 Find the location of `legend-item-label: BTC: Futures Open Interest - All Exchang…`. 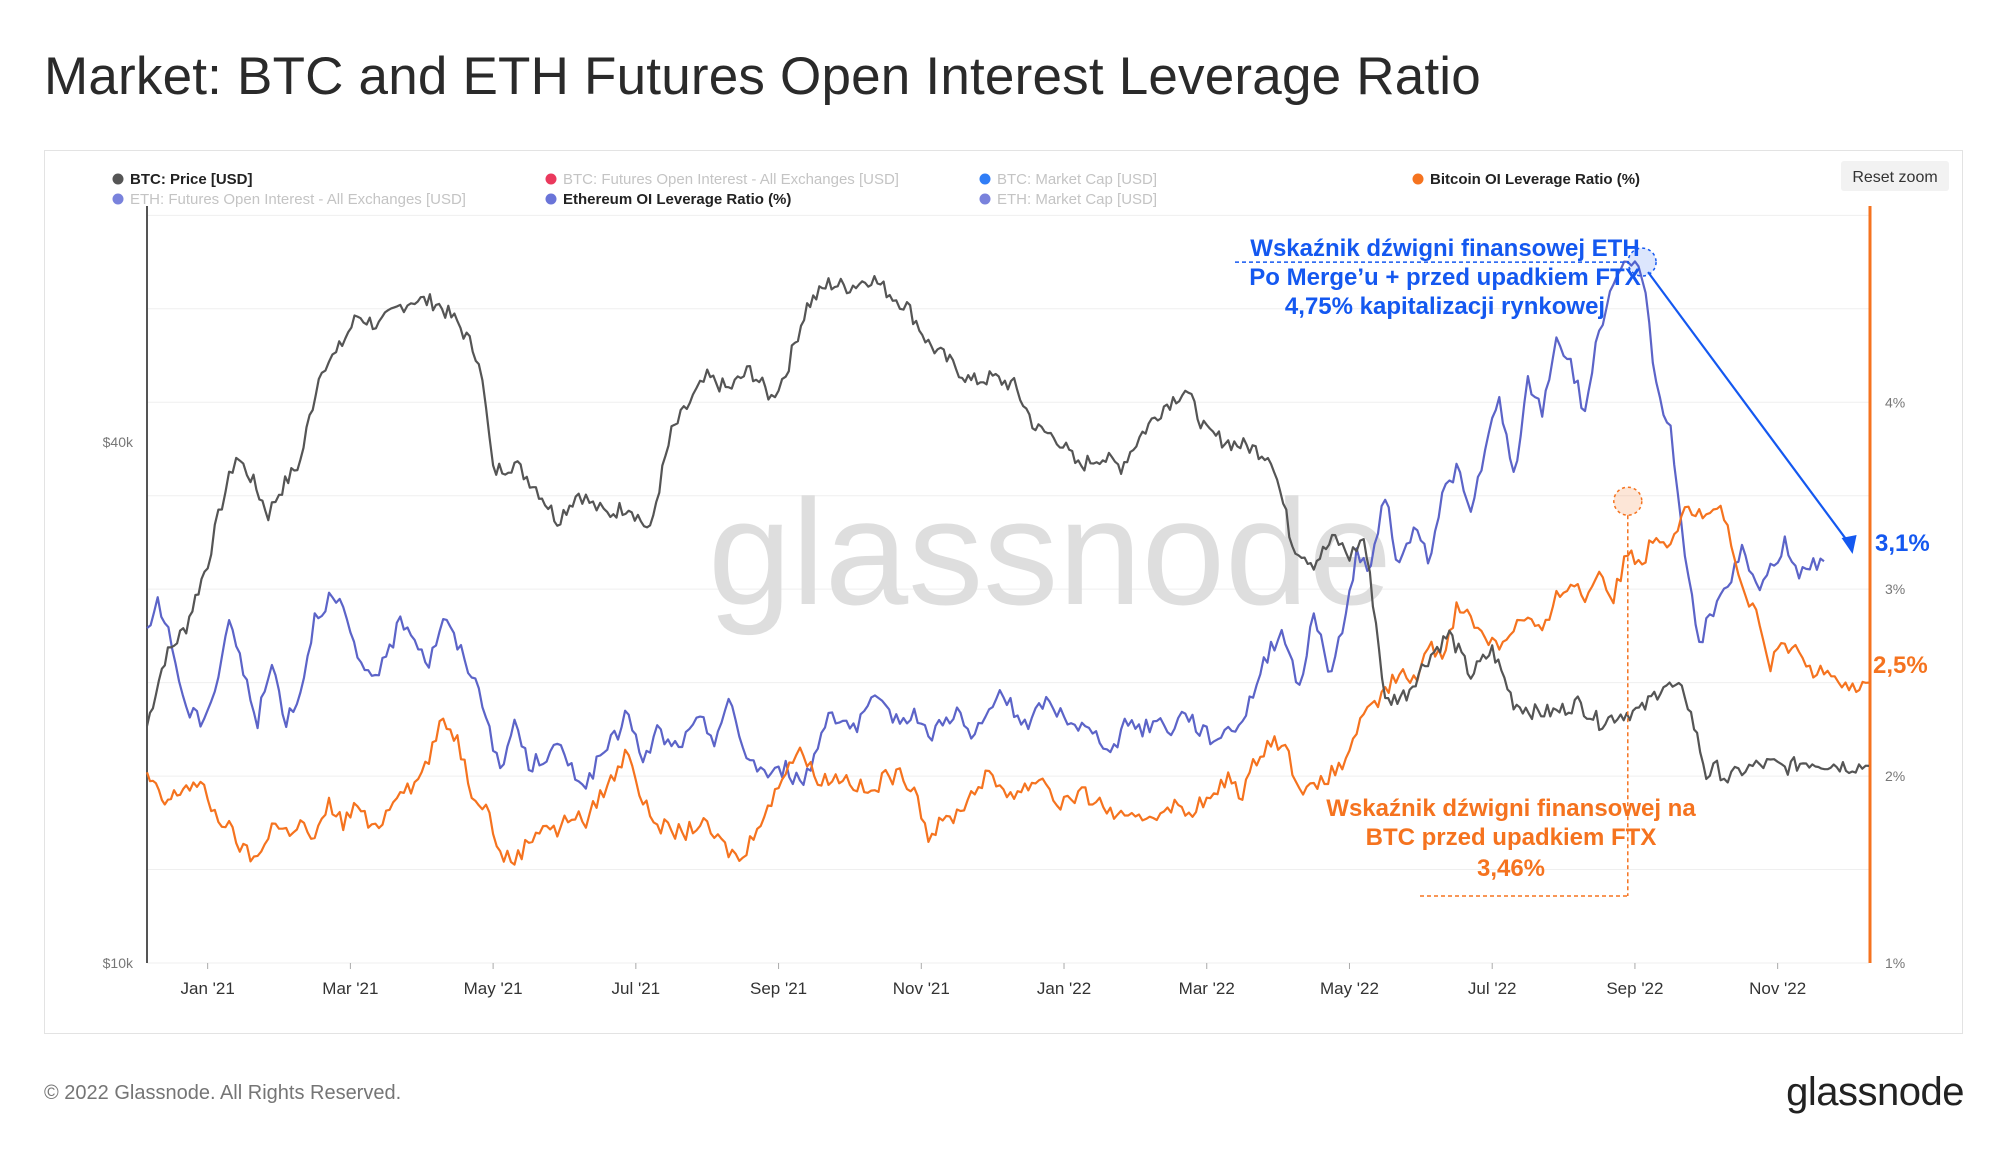

legend-item-label: BTC: Futures Open Interest - All Exchang… is located at coordinates (731, 179).